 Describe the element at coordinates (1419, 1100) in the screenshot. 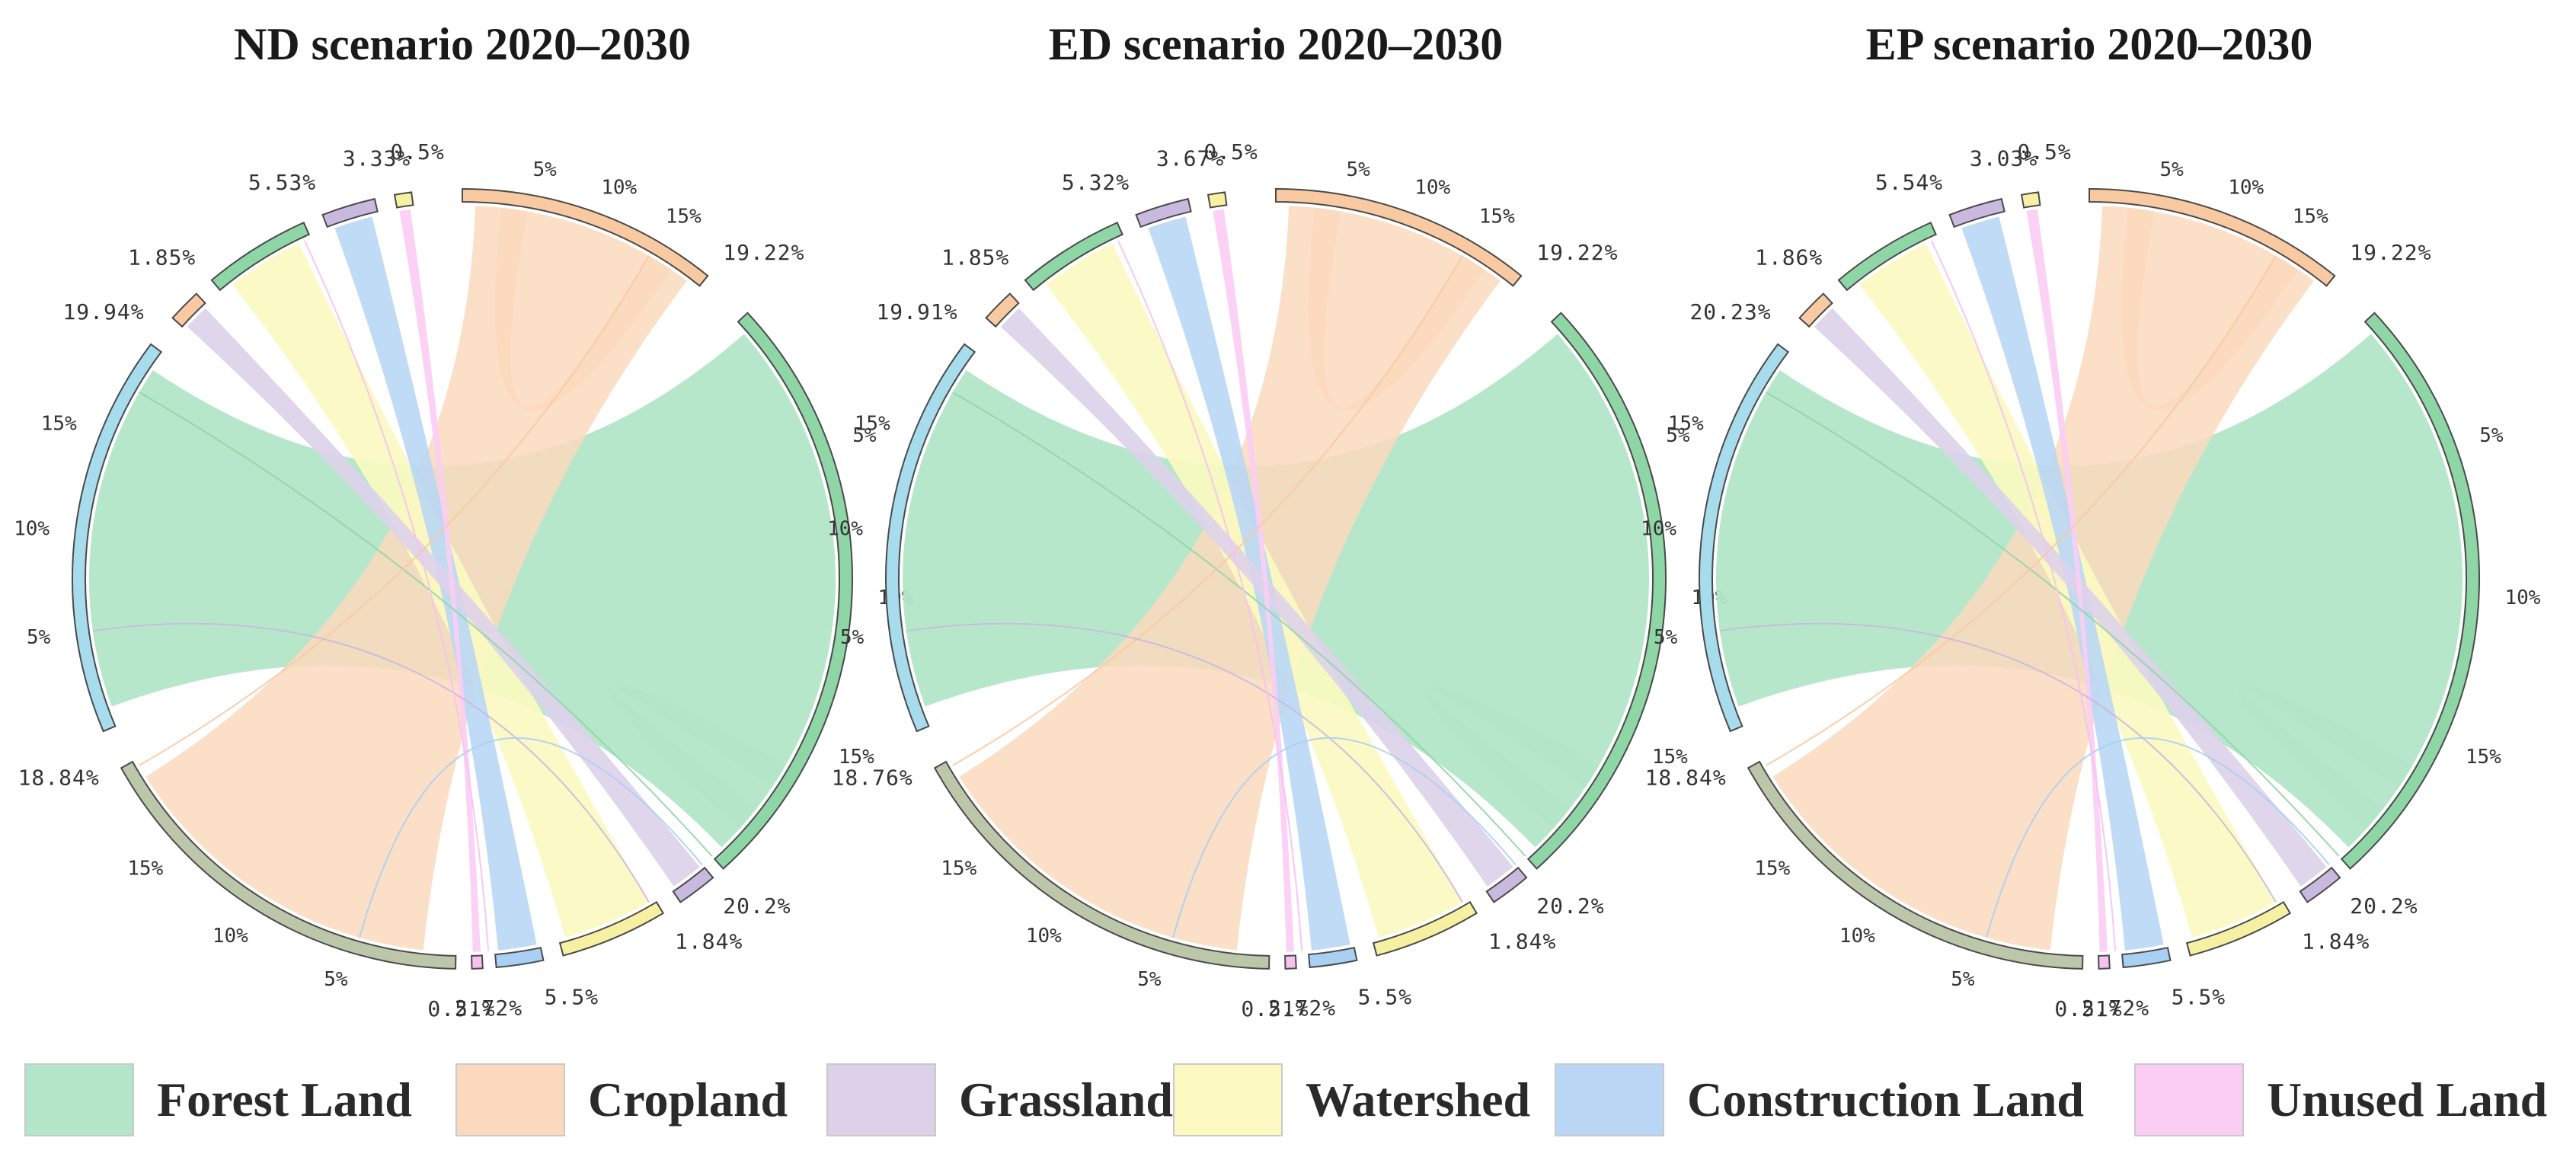

I see `legend-label-watershed: Watershed` at that location.